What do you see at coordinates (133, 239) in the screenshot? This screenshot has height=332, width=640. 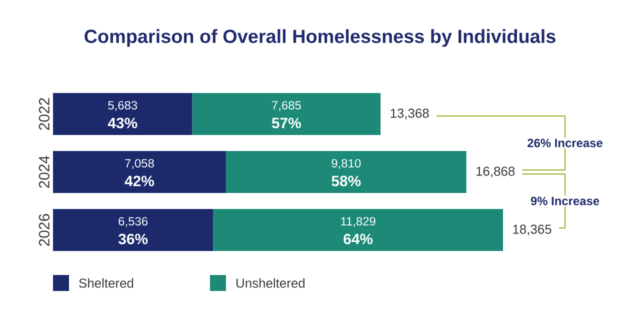 I see `annotation: 36%` at bounding box center [133, 239].